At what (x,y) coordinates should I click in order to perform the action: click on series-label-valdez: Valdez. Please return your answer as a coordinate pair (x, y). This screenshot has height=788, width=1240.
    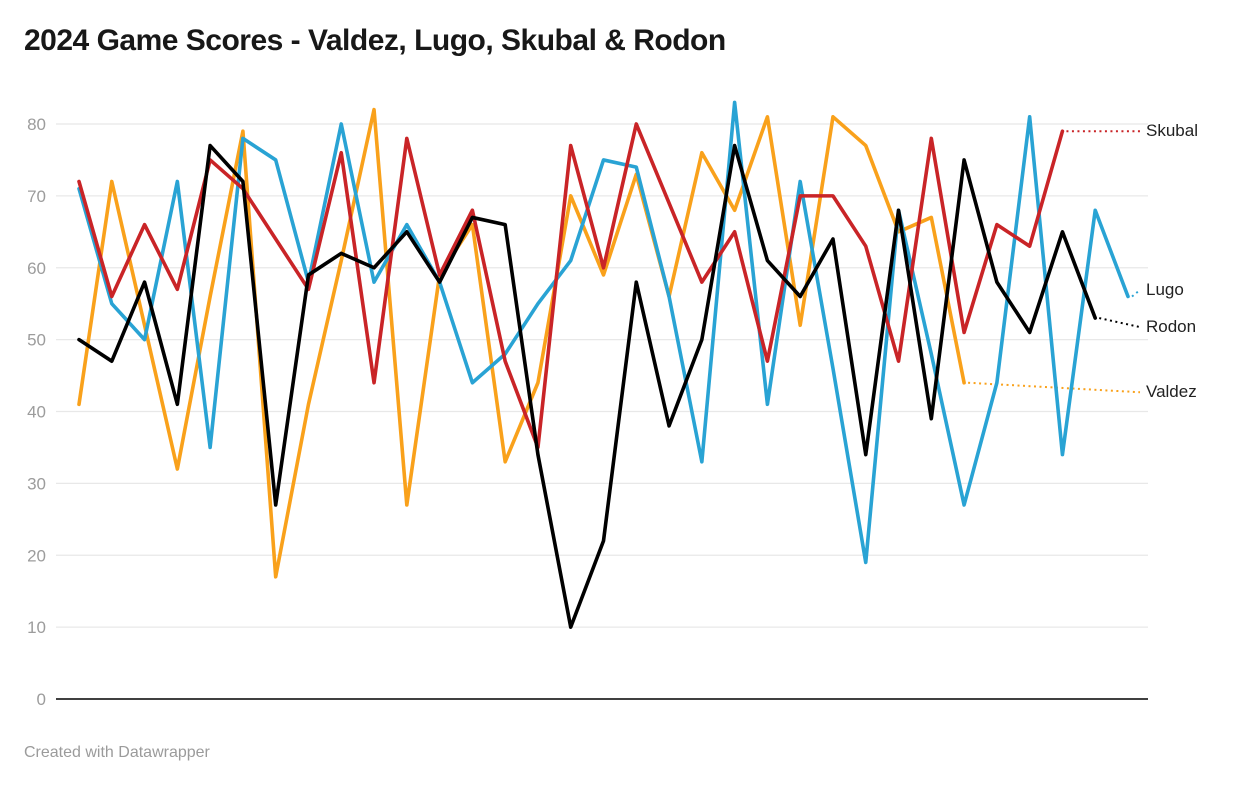
    Looking at the image, I should click on (1171, 392).